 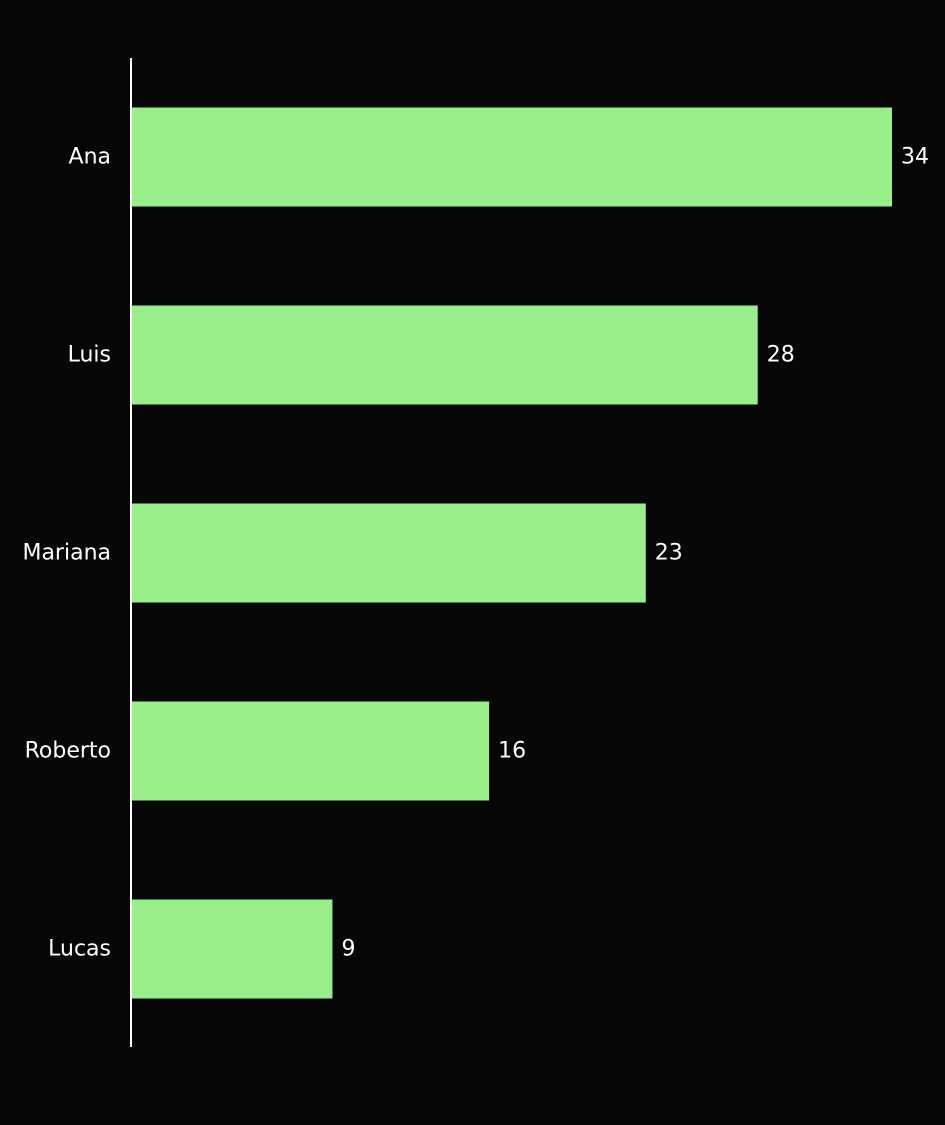 What do you see at coordinates (444, 355) in the screenshot?
I see `bar-luis` at bounding box center [444, 355].